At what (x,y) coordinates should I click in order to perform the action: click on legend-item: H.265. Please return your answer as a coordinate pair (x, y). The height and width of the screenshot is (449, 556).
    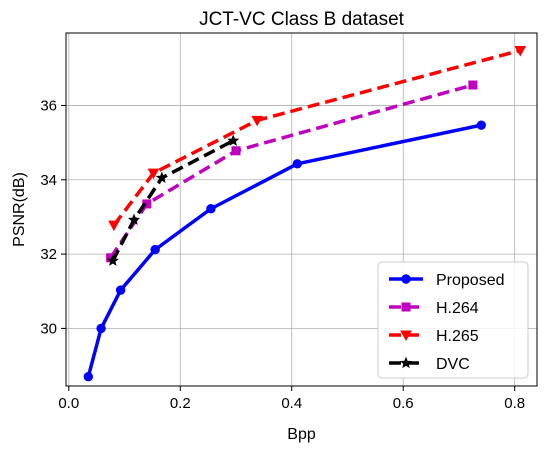
    Looking at the image, I should click on (434, 336).